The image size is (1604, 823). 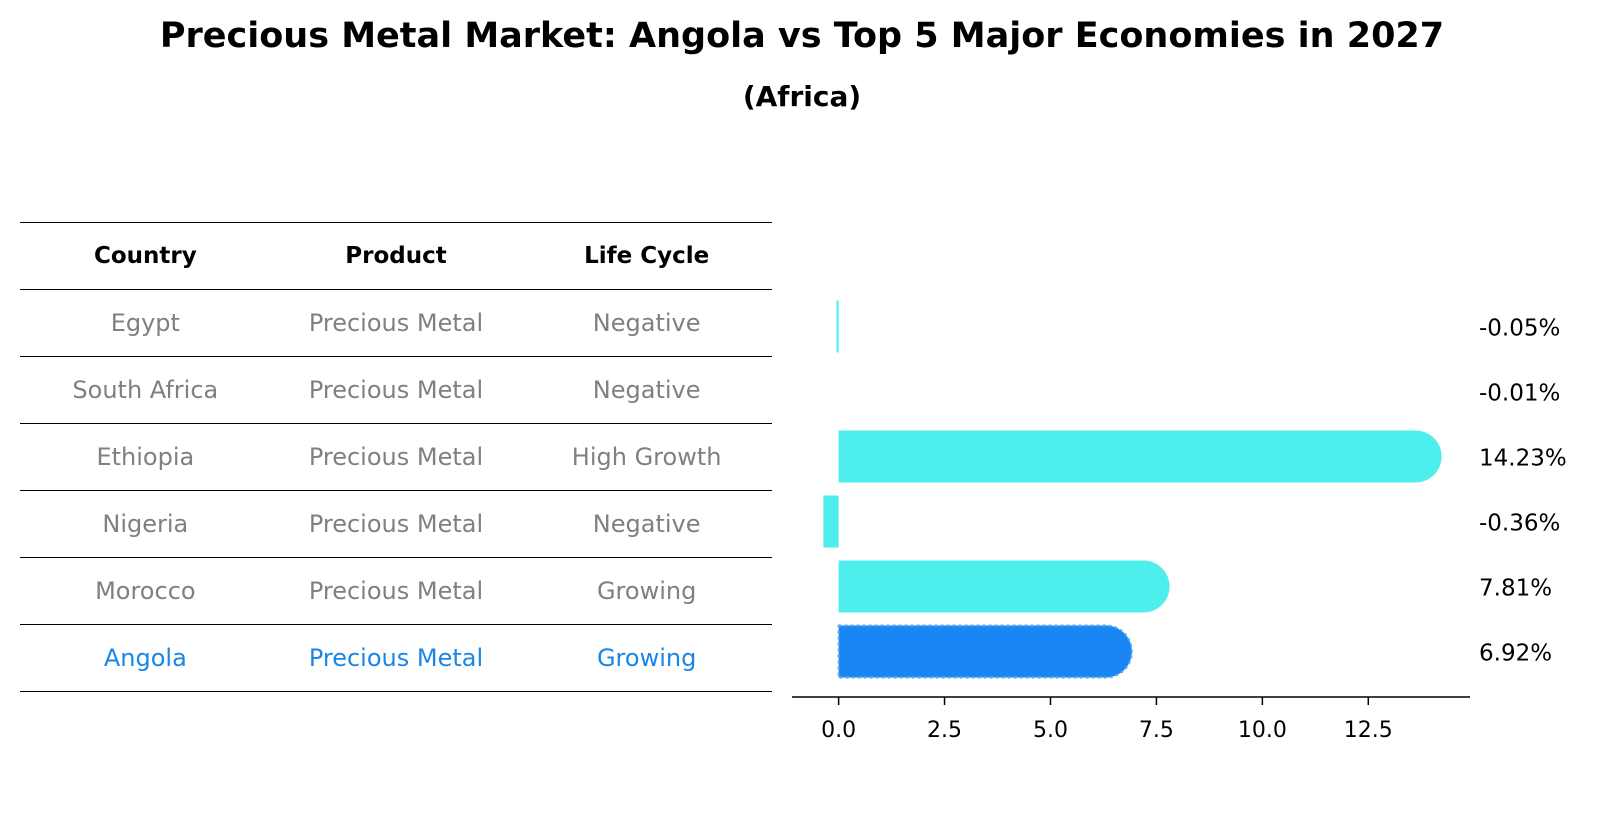 What do you see at coordinates (1050, 730) in the screenshot?
I see `x-tick-label: 5.0` at bounding box center [1050, 730].